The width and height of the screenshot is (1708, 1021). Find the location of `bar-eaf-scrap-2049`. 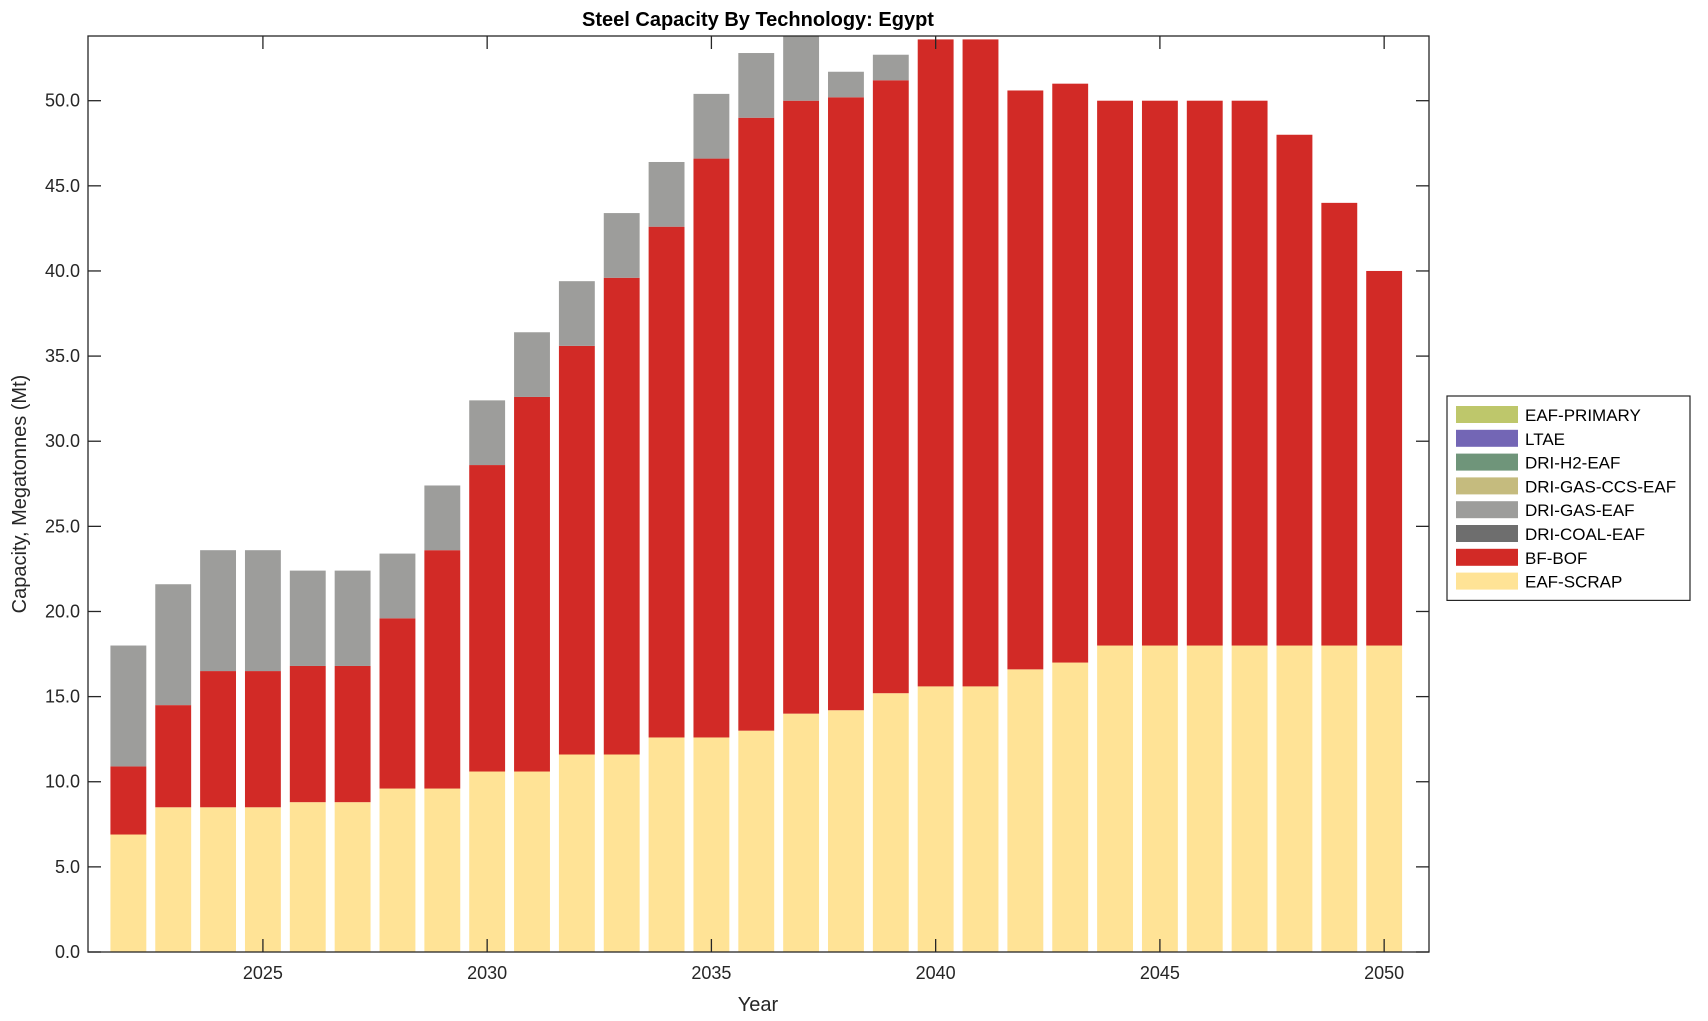

bar-eaf-scrap-2049 is located at coordinates (1339, 798).